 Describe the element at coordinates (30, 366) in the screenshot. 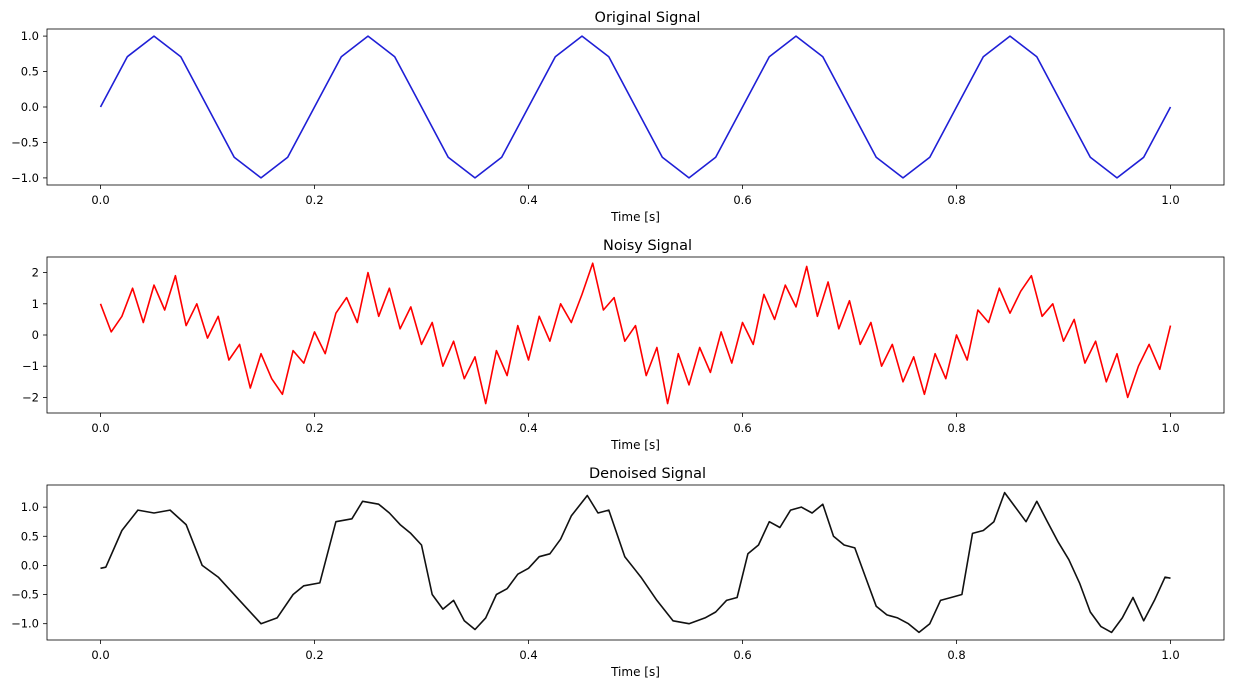

I see `y-tick-label: −1` at that location.